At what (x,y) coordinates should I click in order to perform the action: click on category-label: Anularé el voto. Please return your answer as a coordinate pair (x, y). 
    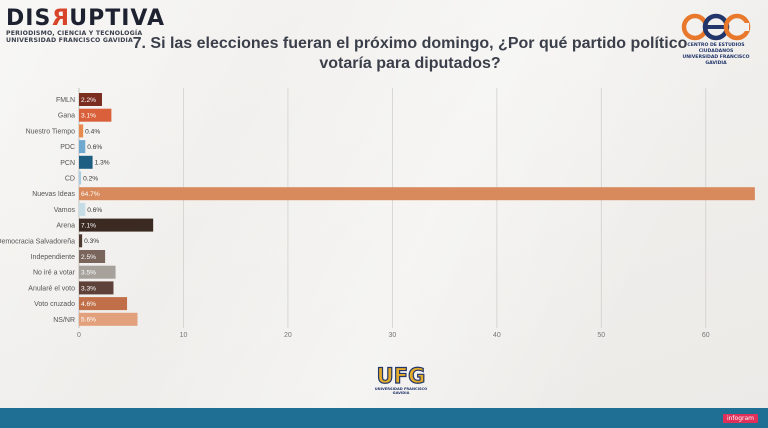
    Looking at the image, I should click on (51, 288).